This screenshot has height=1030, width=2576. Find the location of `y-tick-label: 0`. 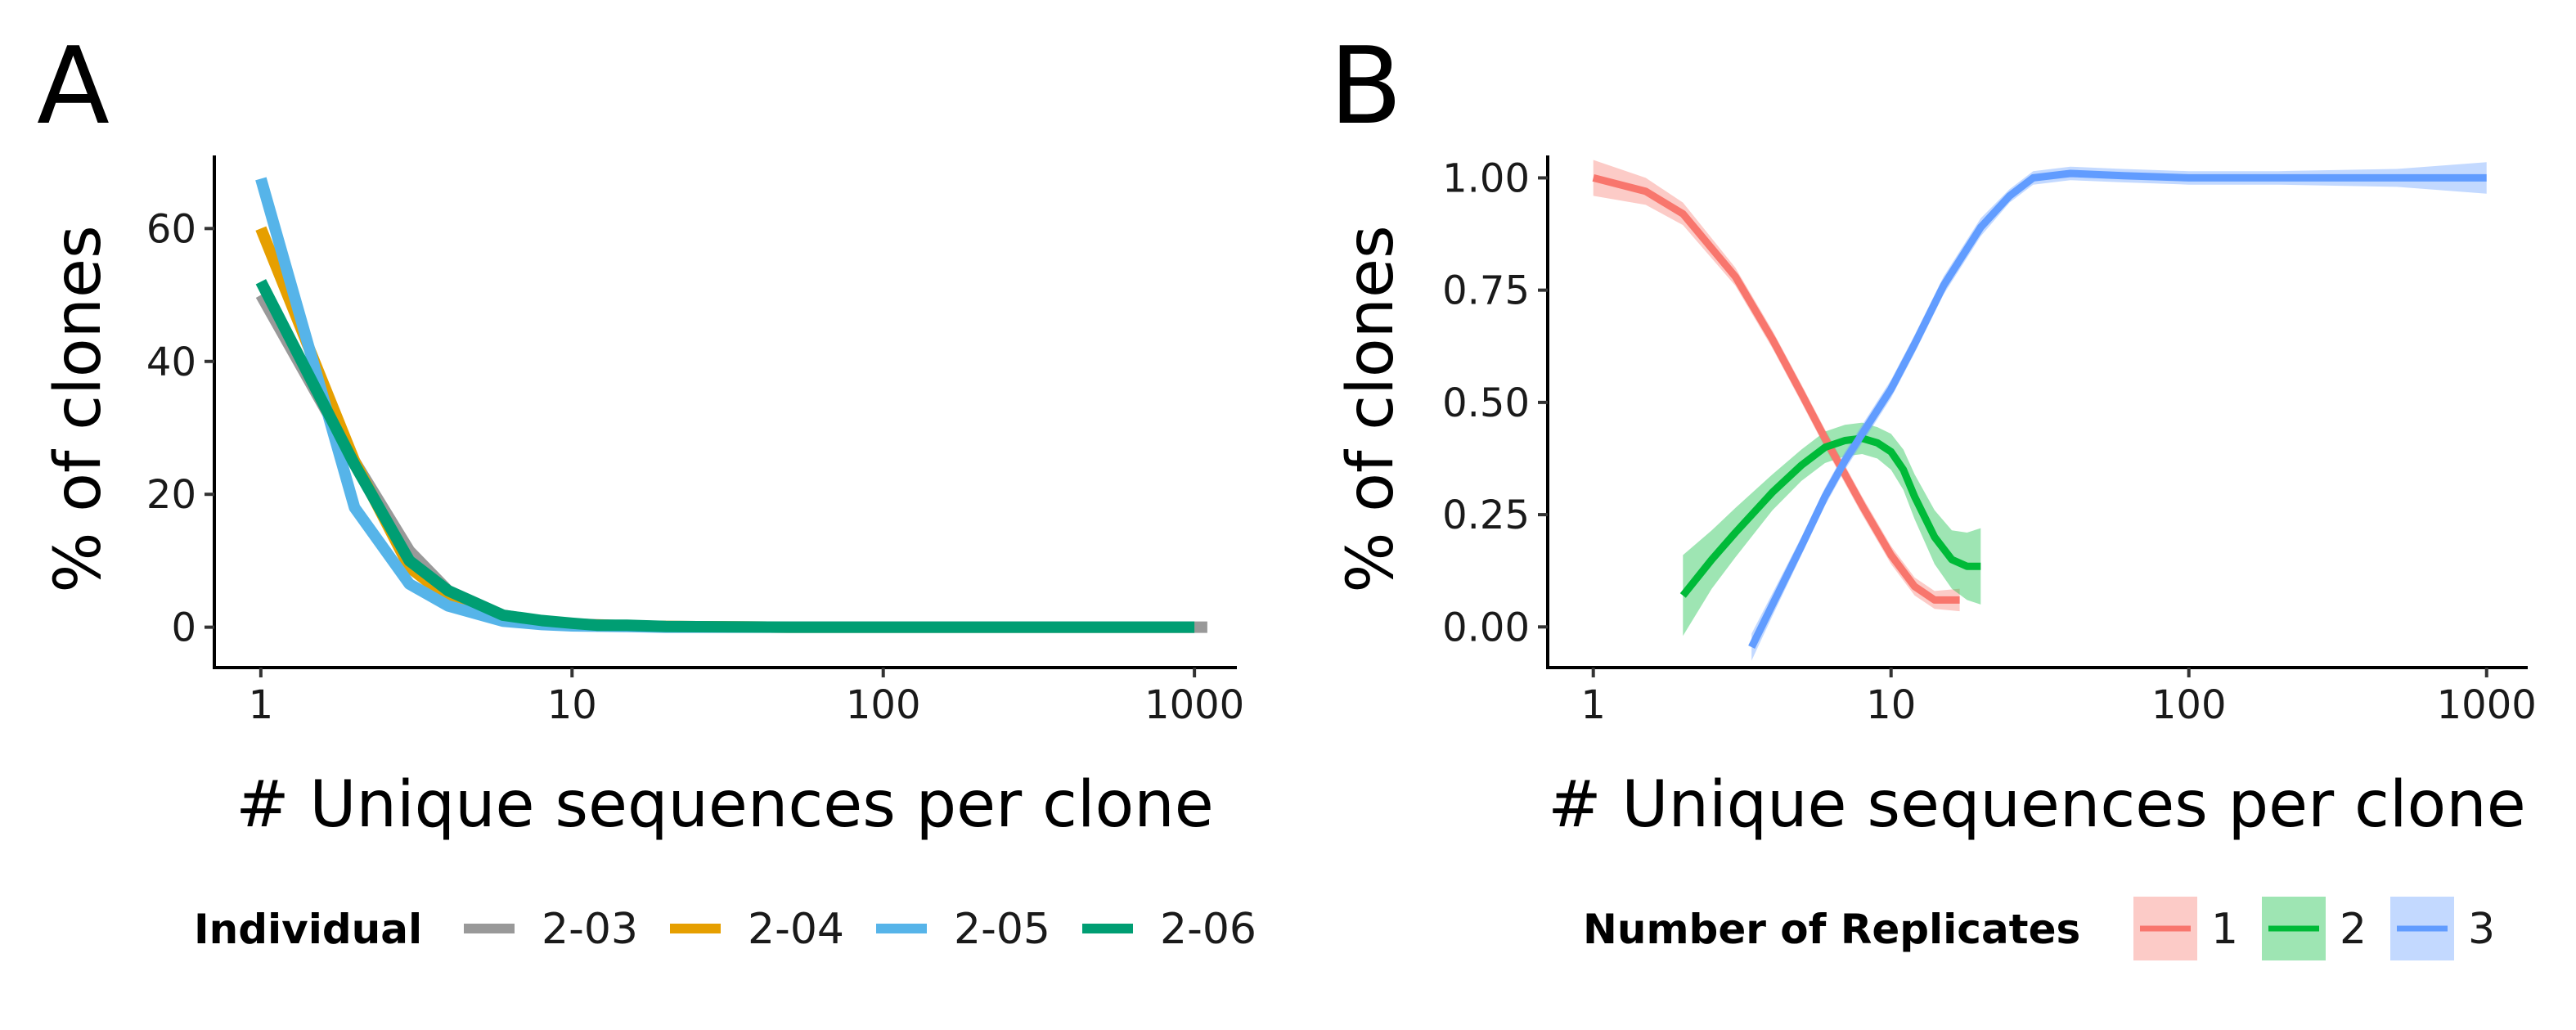

y-tick-label: 0 is located at coordinates (184, 628).